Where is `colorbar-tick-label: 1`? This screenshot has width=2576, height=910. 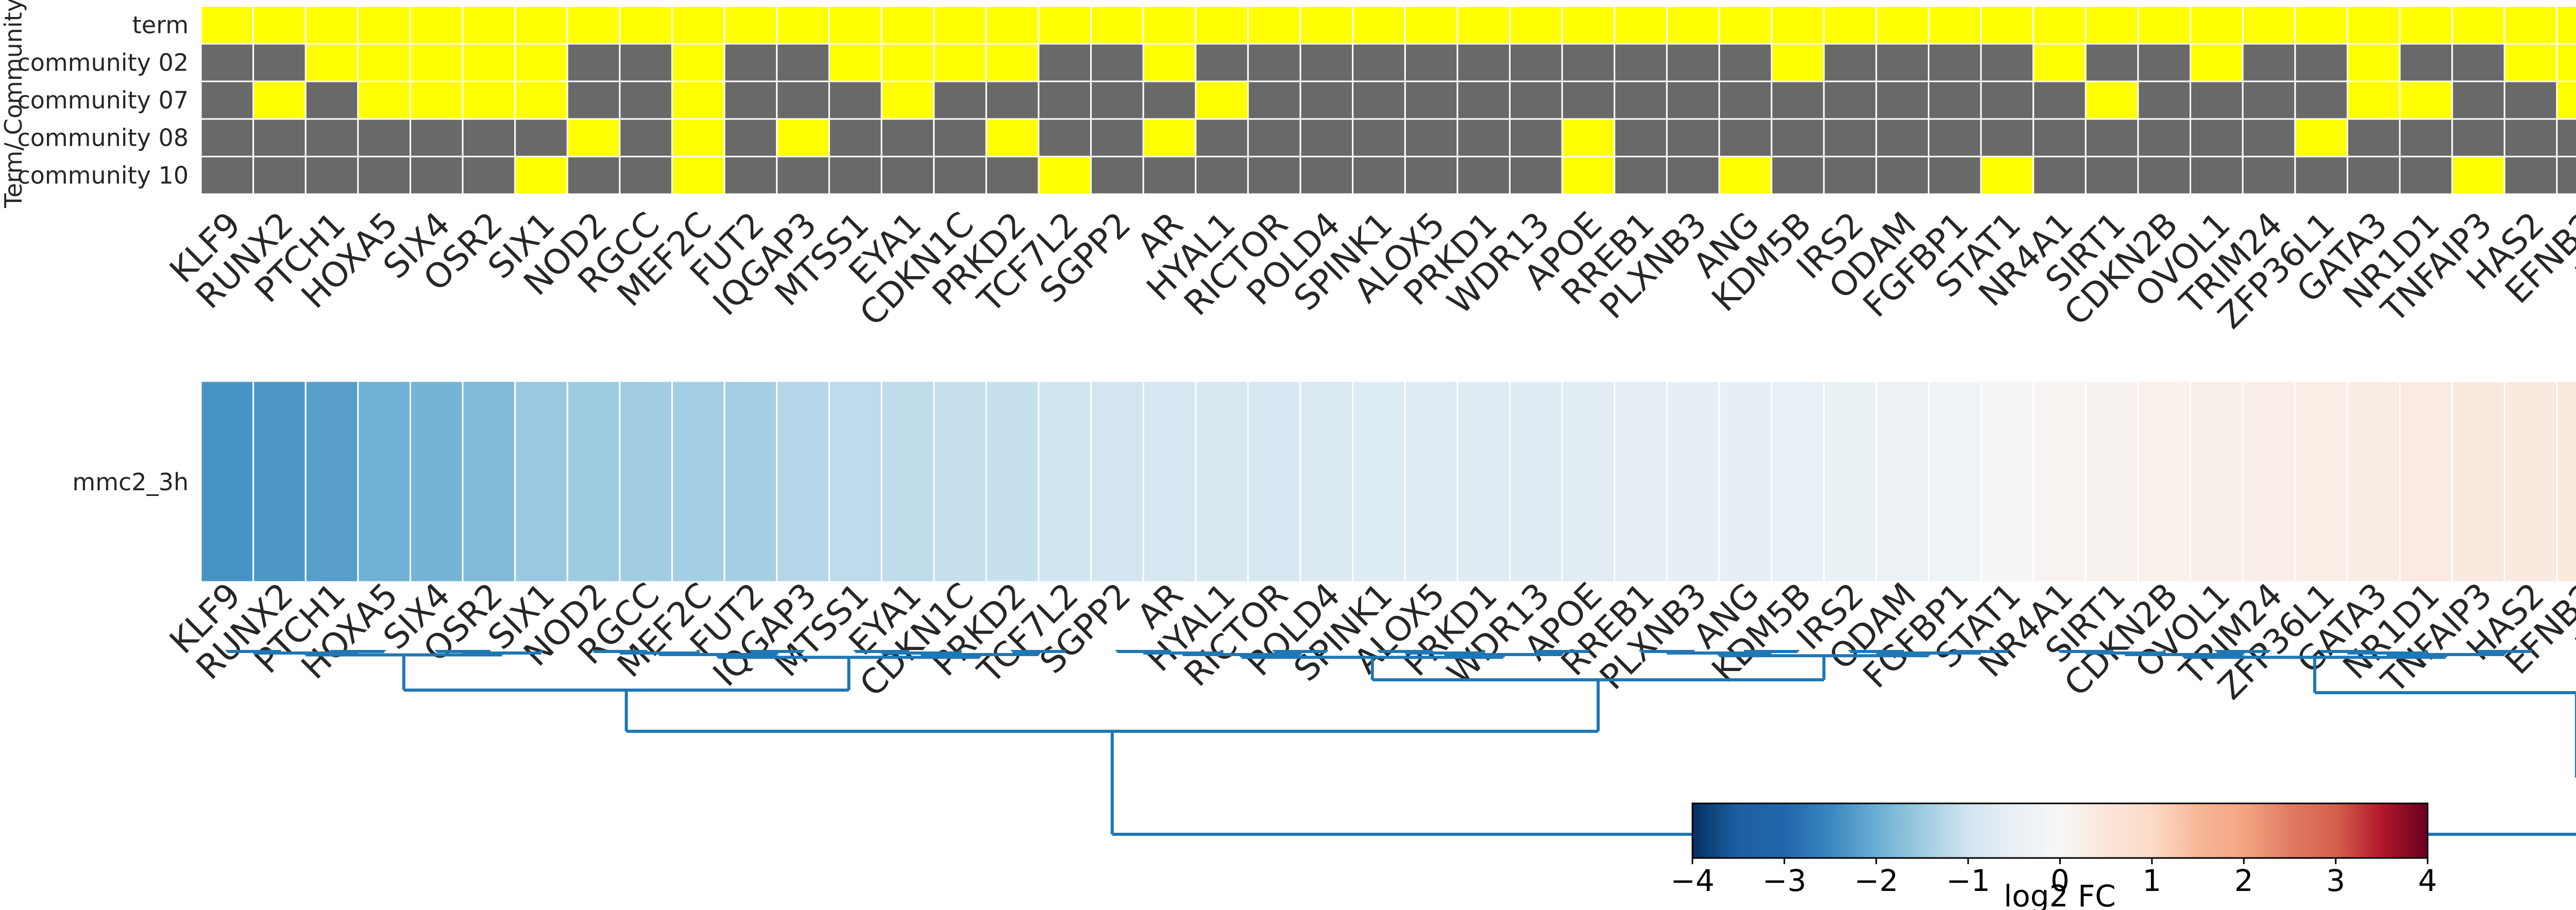 colorbar-tick-label: 1 is located at coordinates (2151, 880).